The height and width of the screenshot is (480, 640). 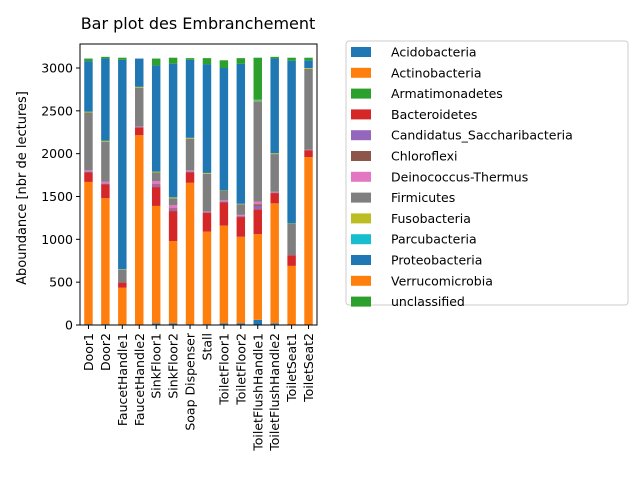 I want to click on bar-segment-sinkfloor2-proteobacteria, so click(x=173, y=130).